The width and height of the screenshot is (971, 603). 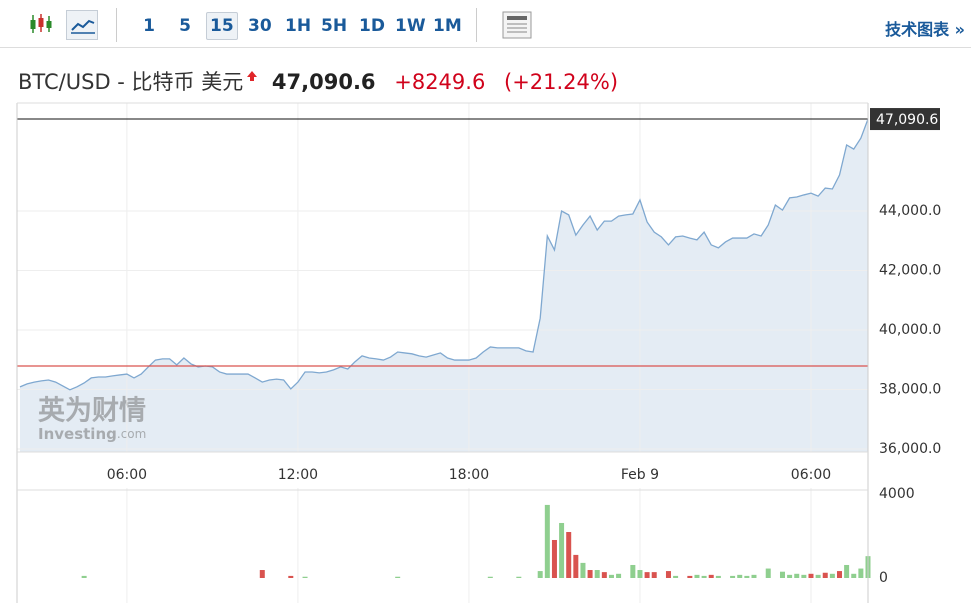 I want to click on interval-button: 1, so click(x=149, y=26).